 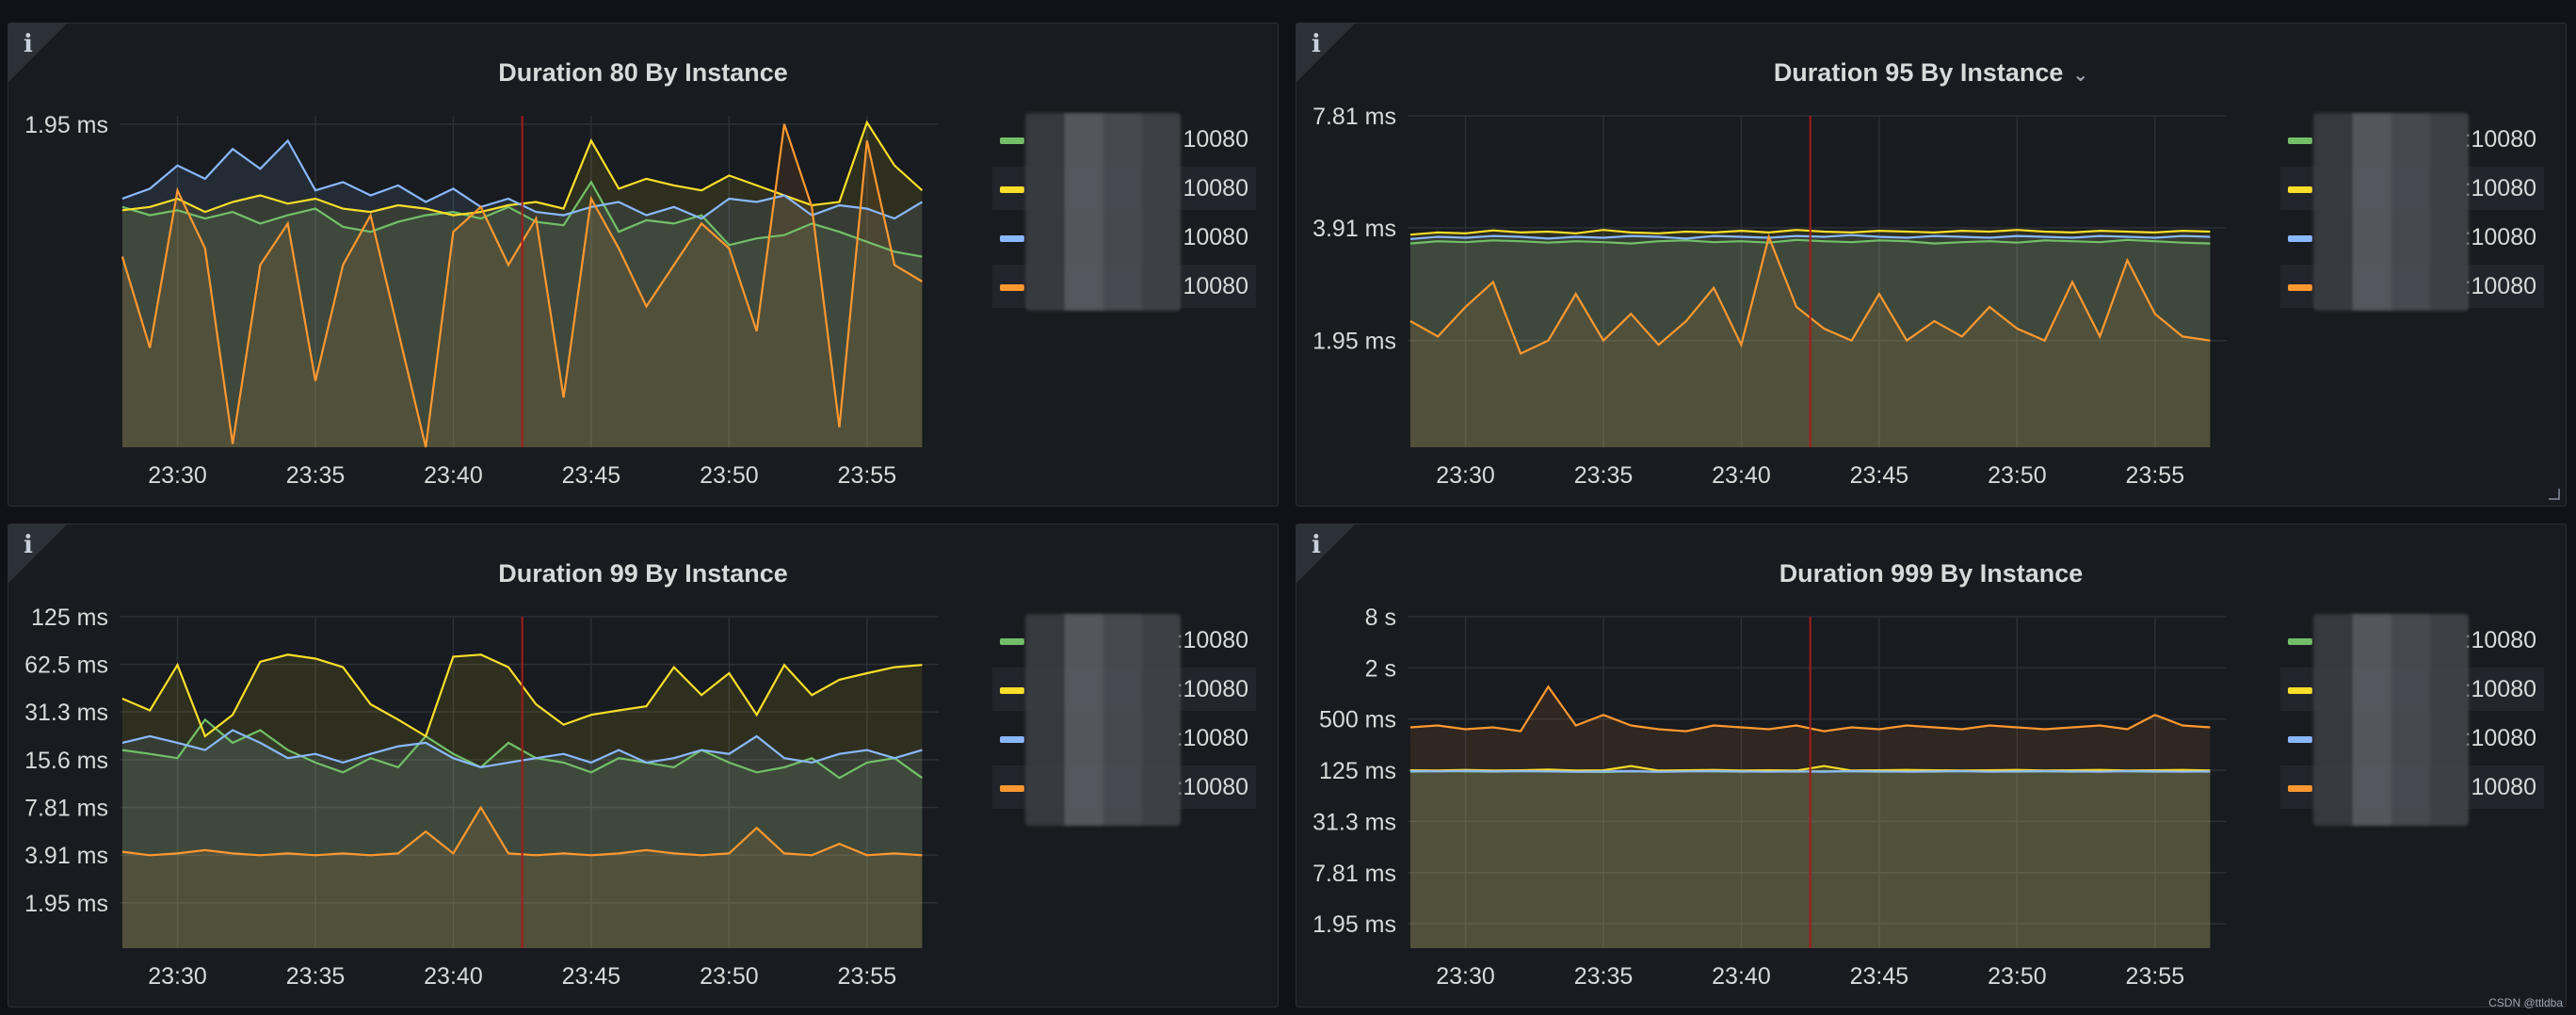 I want to click on panel-title: Duration 999 By Instance, so click(x=1931, y=573).